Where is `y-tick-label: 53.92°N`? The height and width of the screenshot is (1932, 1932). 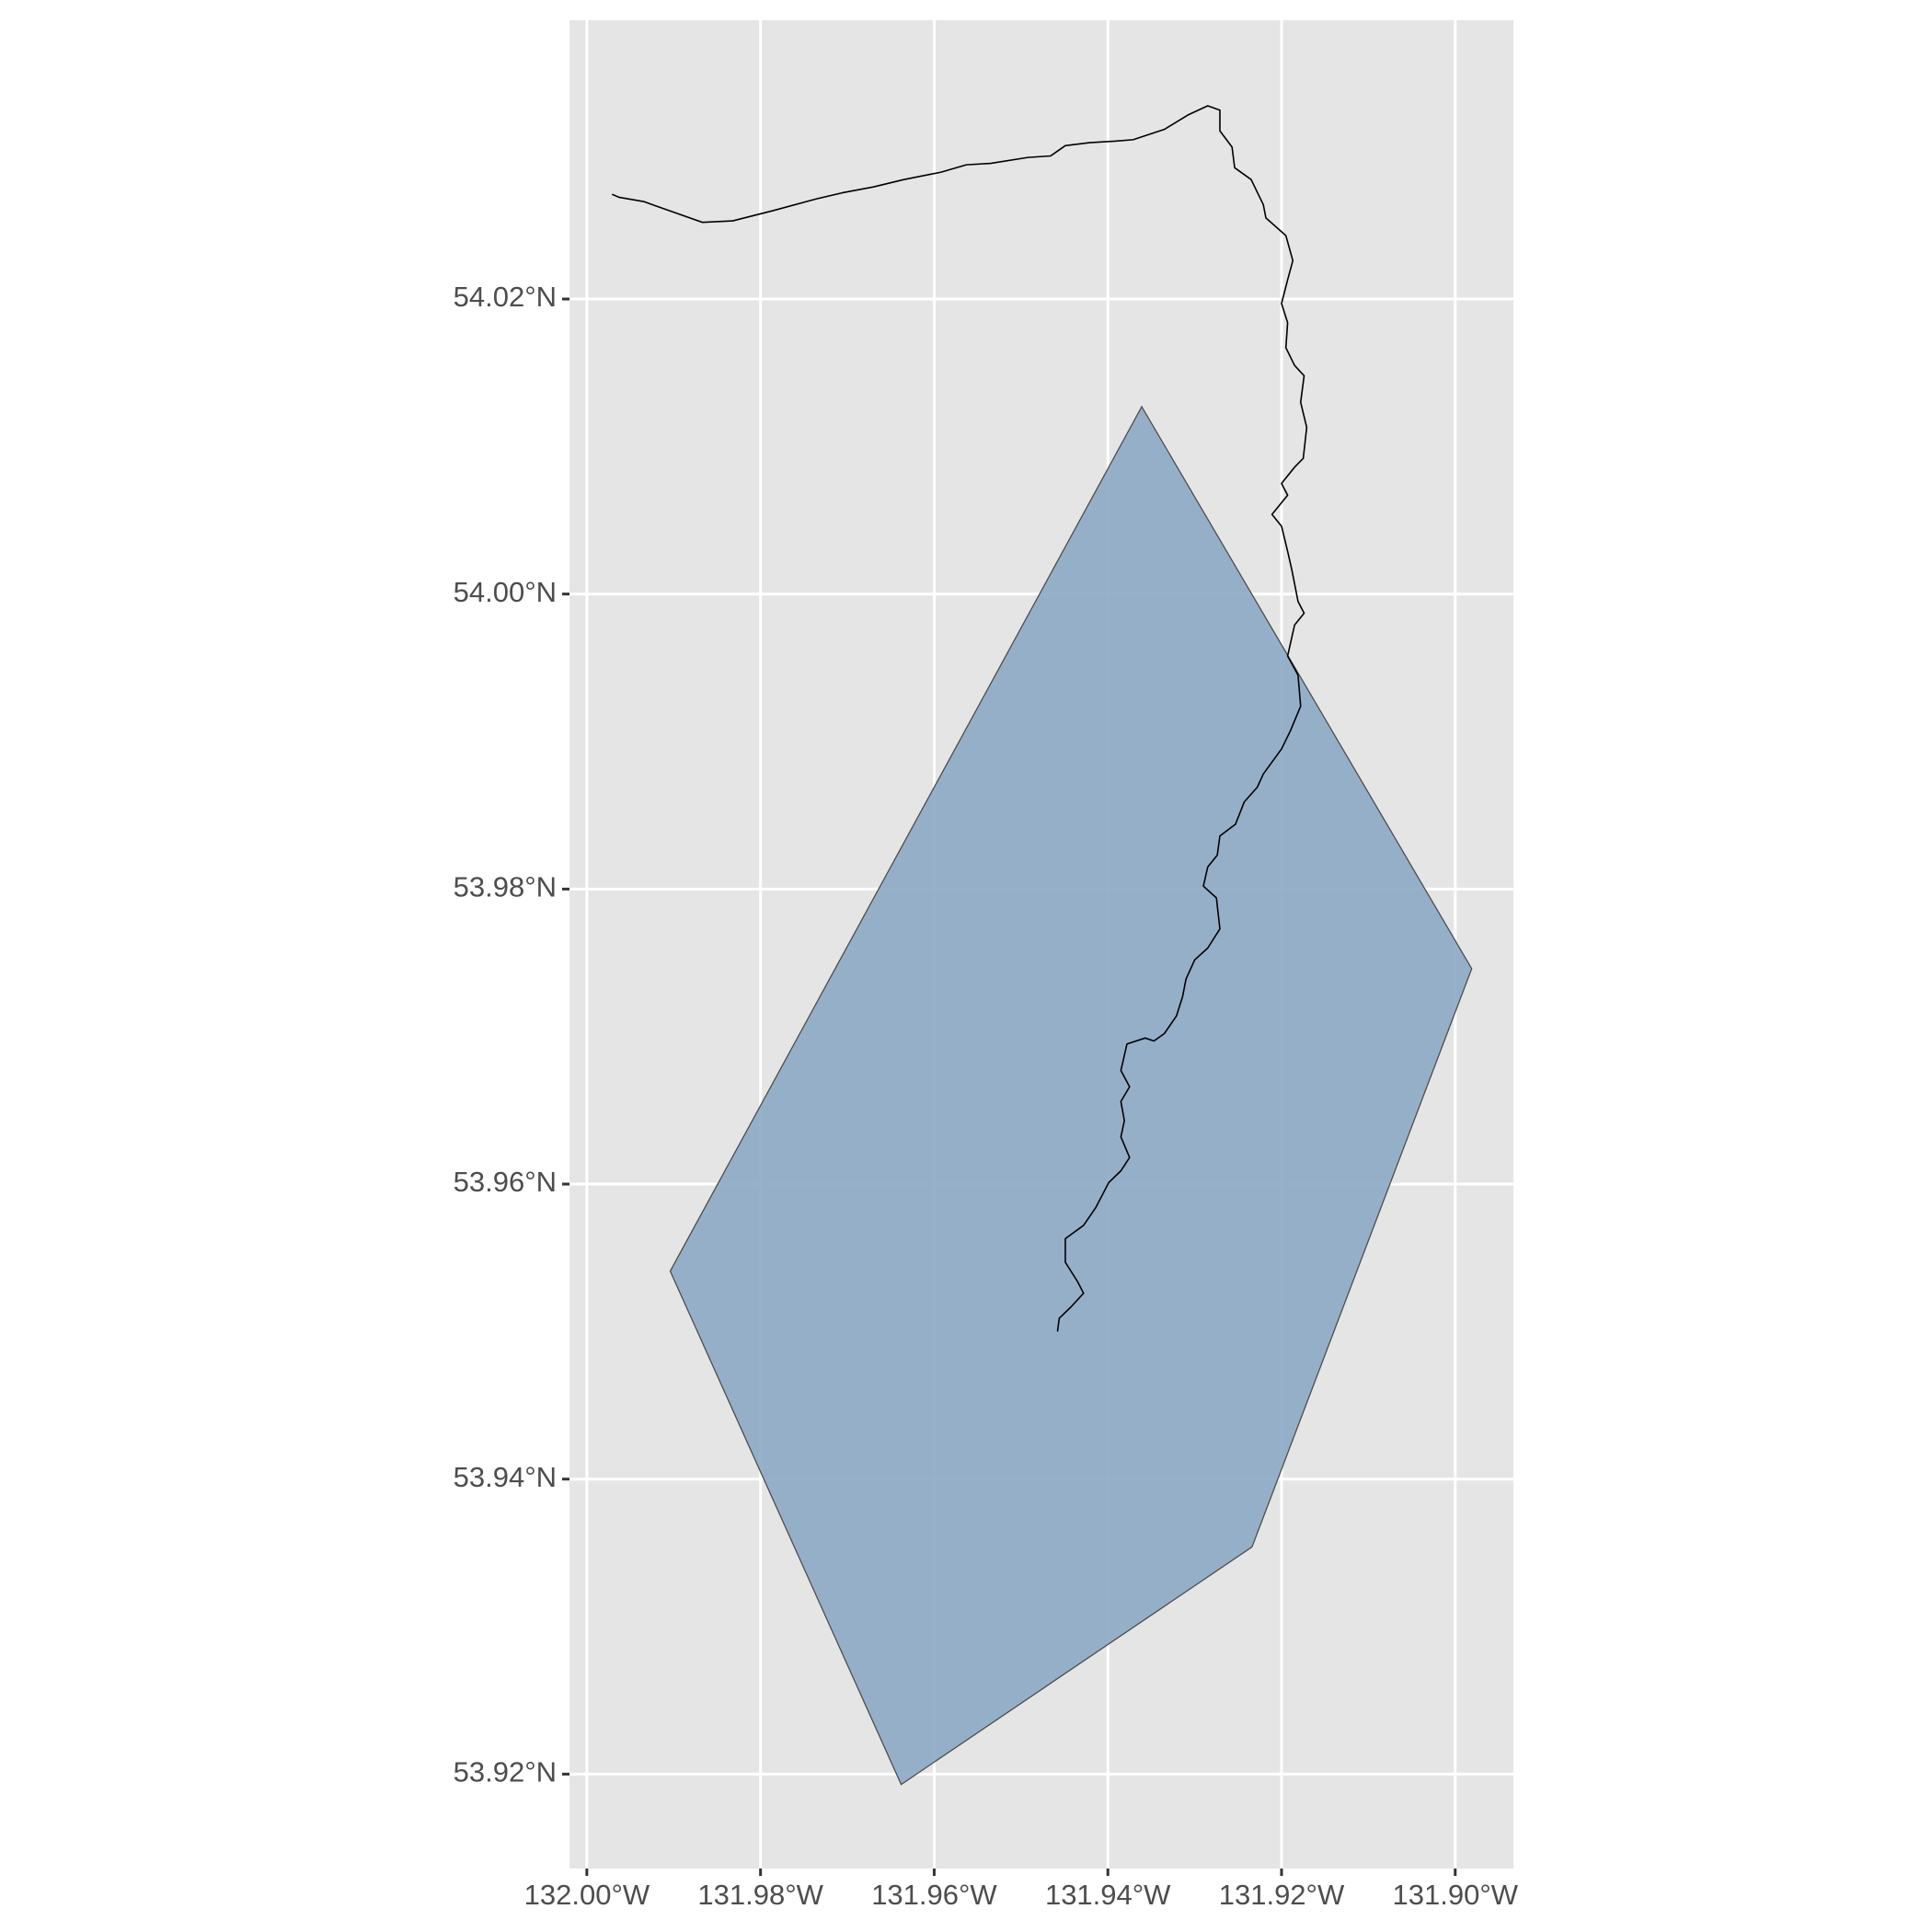
y-tick-label: 53.92°N is located at coordinates (505, 1772).